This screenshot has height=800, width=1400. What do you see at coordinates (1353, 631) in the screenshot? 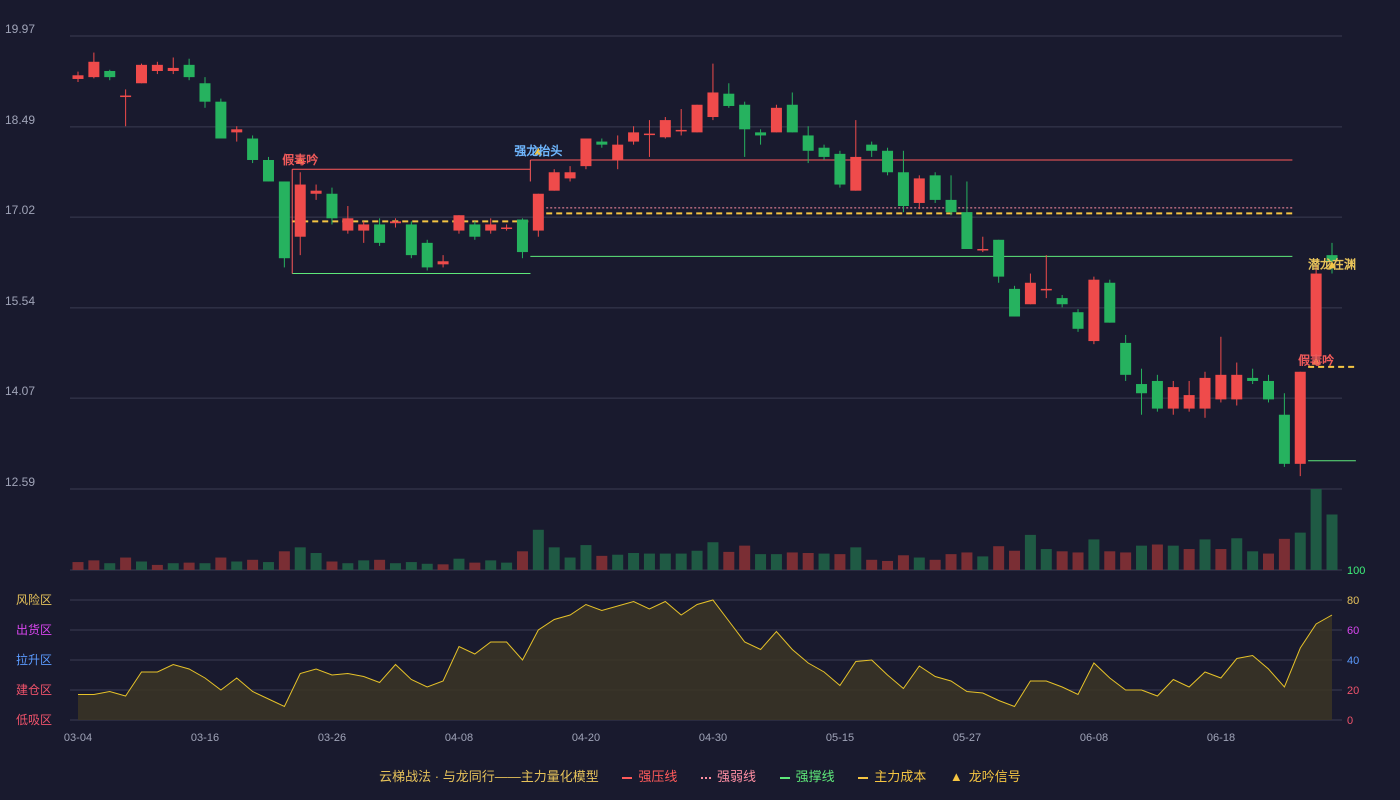
I see `indicator-tick-label: 60` at bounding box center [1353, 631].